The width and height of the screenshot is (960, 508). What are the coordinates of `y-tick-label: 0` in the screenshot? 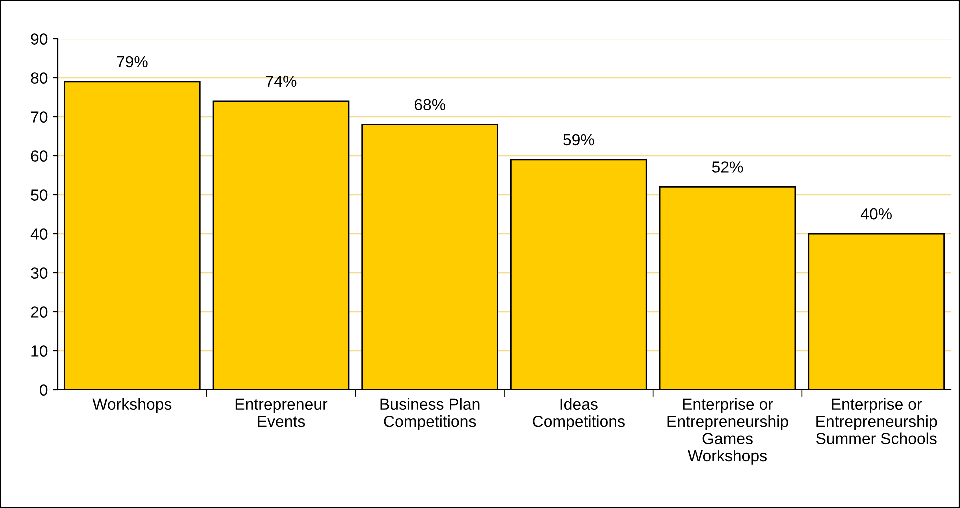 It's located at (44, 390).